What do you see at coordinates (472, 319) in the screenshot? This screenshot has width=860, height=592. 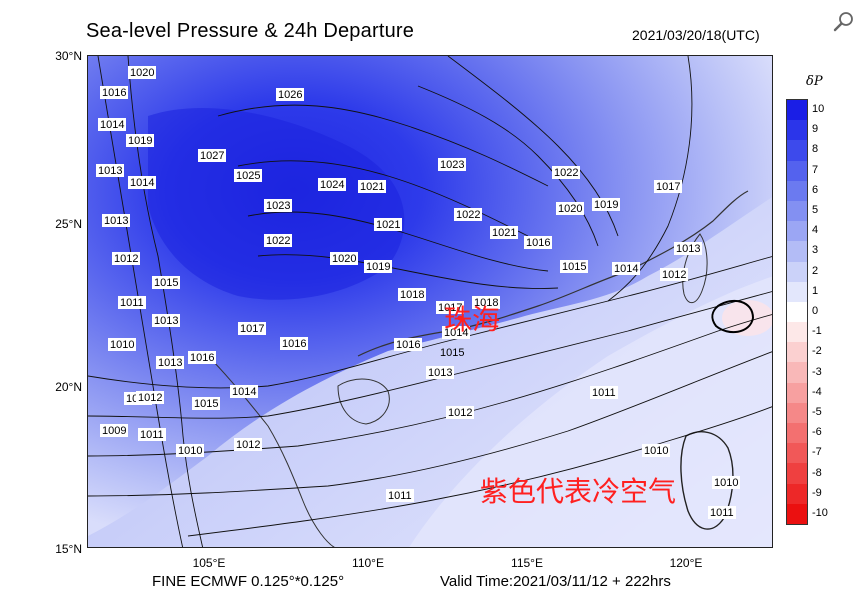 I see `city-annotation: 珠海` at bounding box center [472, 319].